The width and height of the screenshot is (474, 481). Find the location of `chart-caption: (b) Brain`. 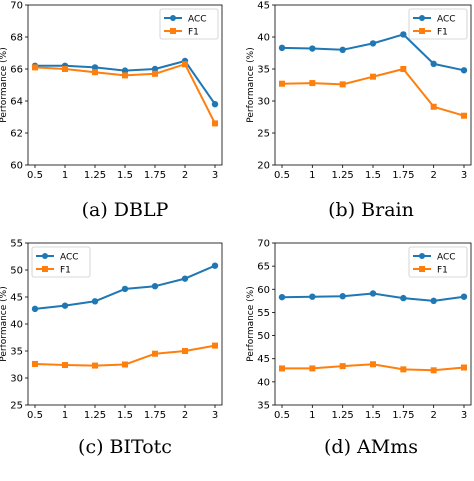

chart-caption: (b) Brain is located at coordinates (371, 210).